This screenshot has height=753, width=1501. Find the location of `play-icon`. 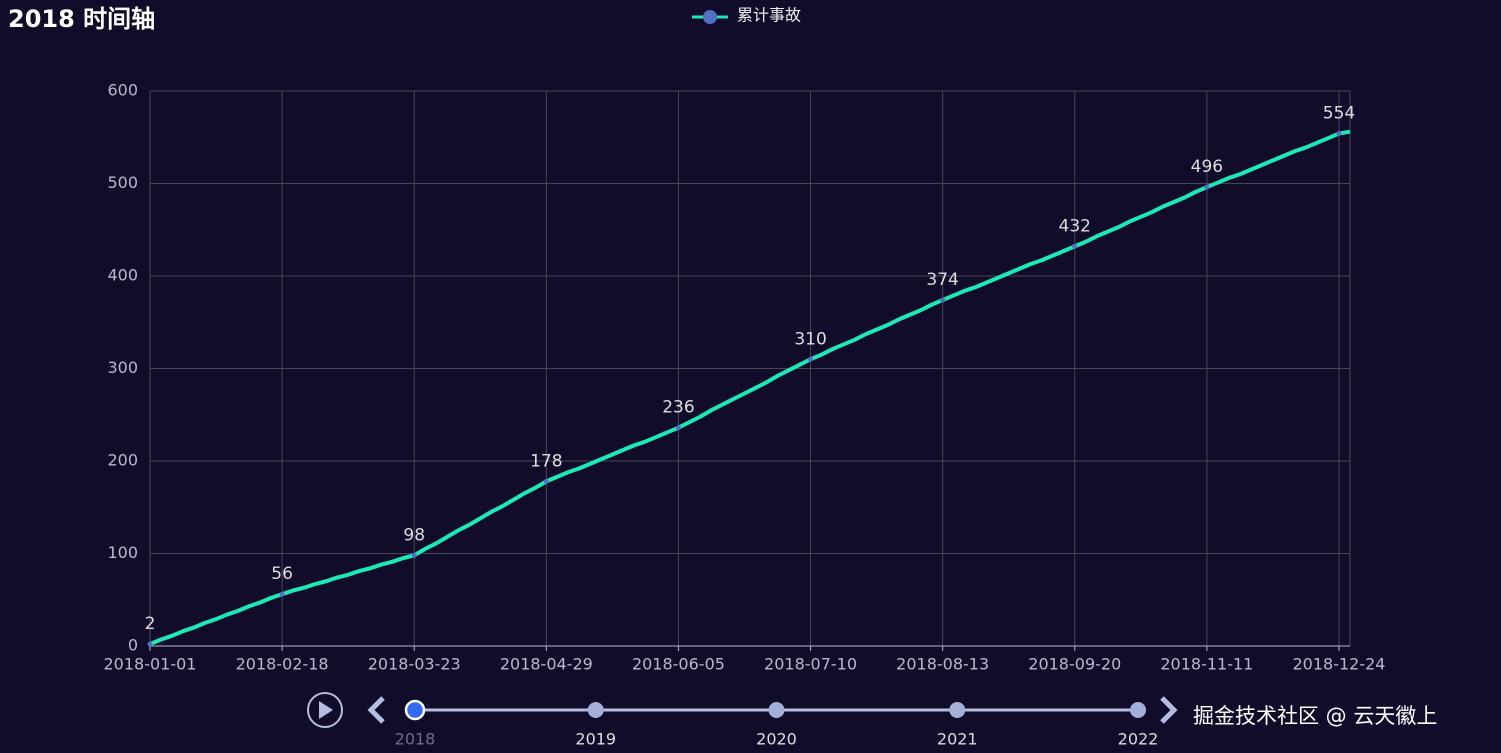

play-icon is located at coordinates (326, 710).